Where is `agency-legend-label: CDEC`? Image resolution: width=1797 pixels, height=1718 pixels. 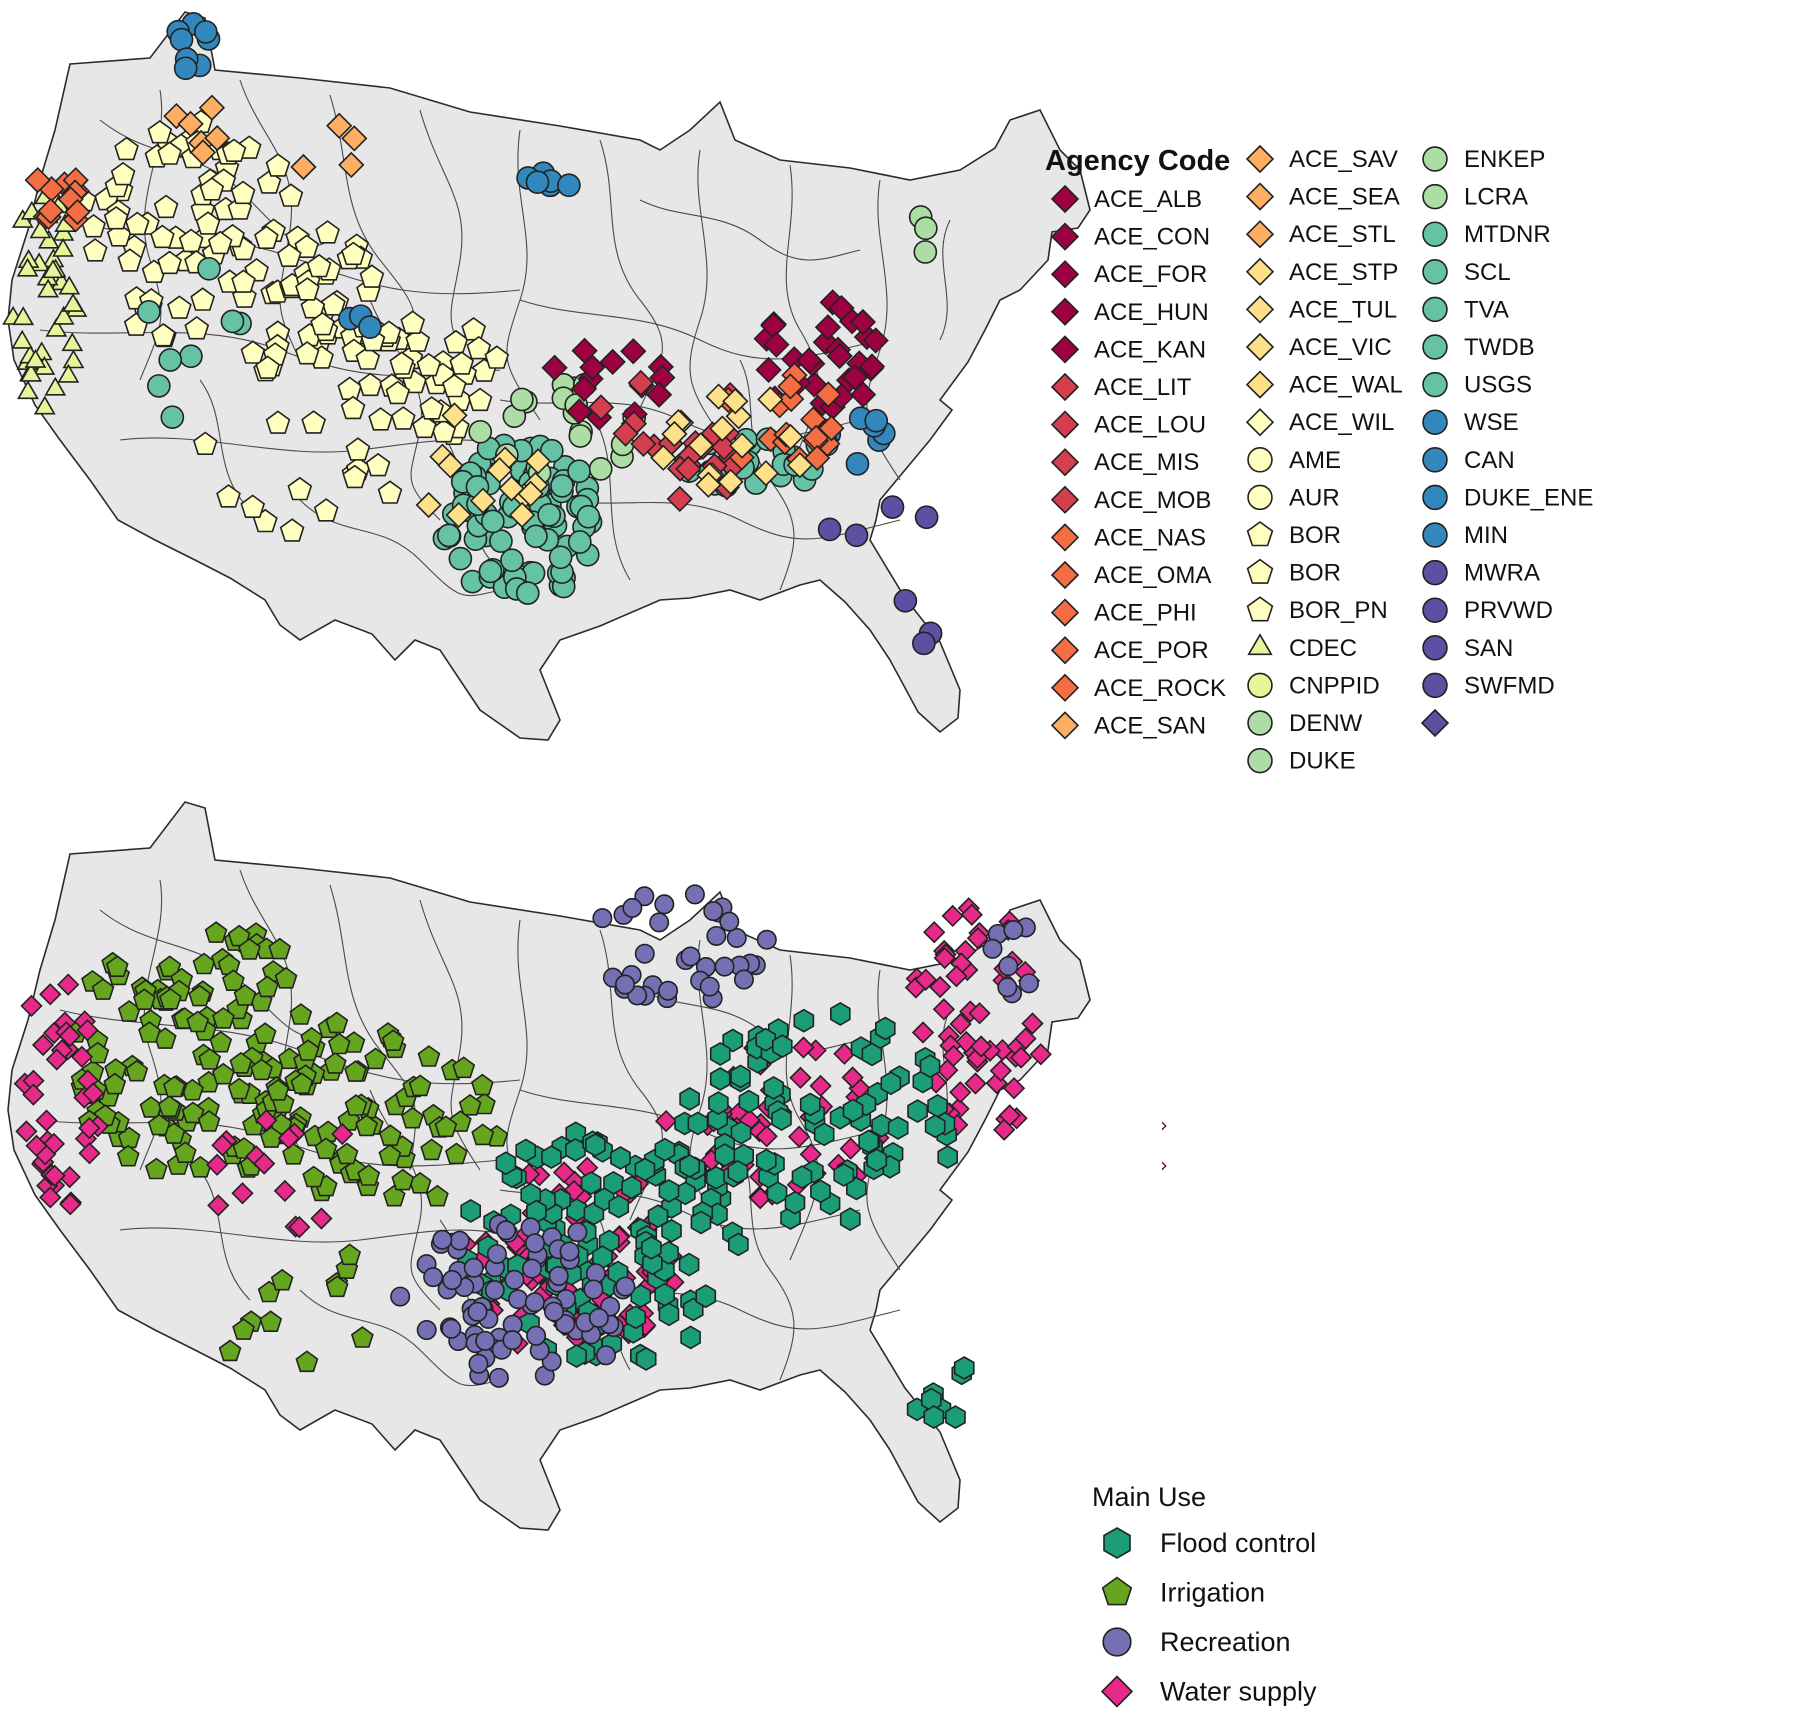 agency-legend-label: CDEC is located at coordinates (1323, 648).